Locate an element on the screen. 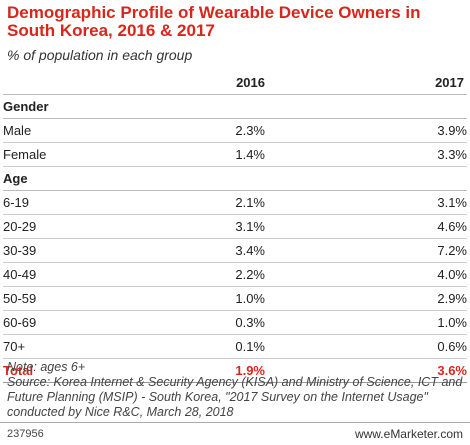  footer: 237956 www.eMarketer.com is located at coordinates (235, 433).